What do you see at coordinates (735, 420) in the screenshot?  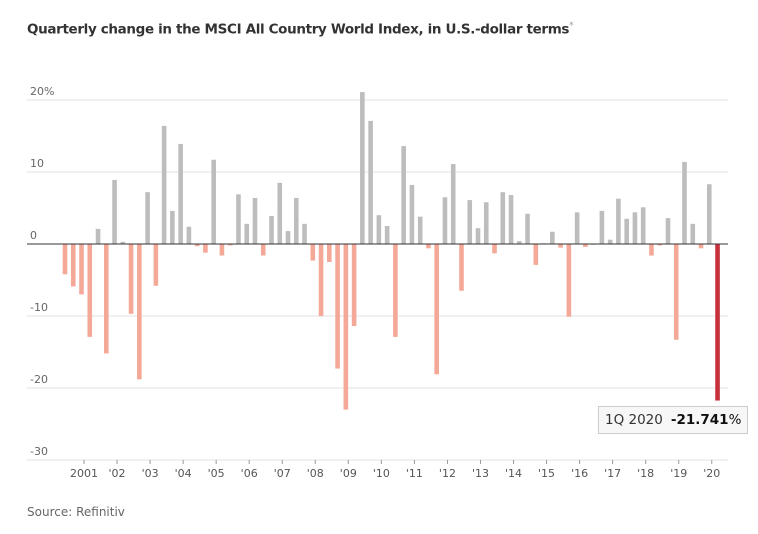 I see `tooltip-unit: %` at bounding box center [735, 420].